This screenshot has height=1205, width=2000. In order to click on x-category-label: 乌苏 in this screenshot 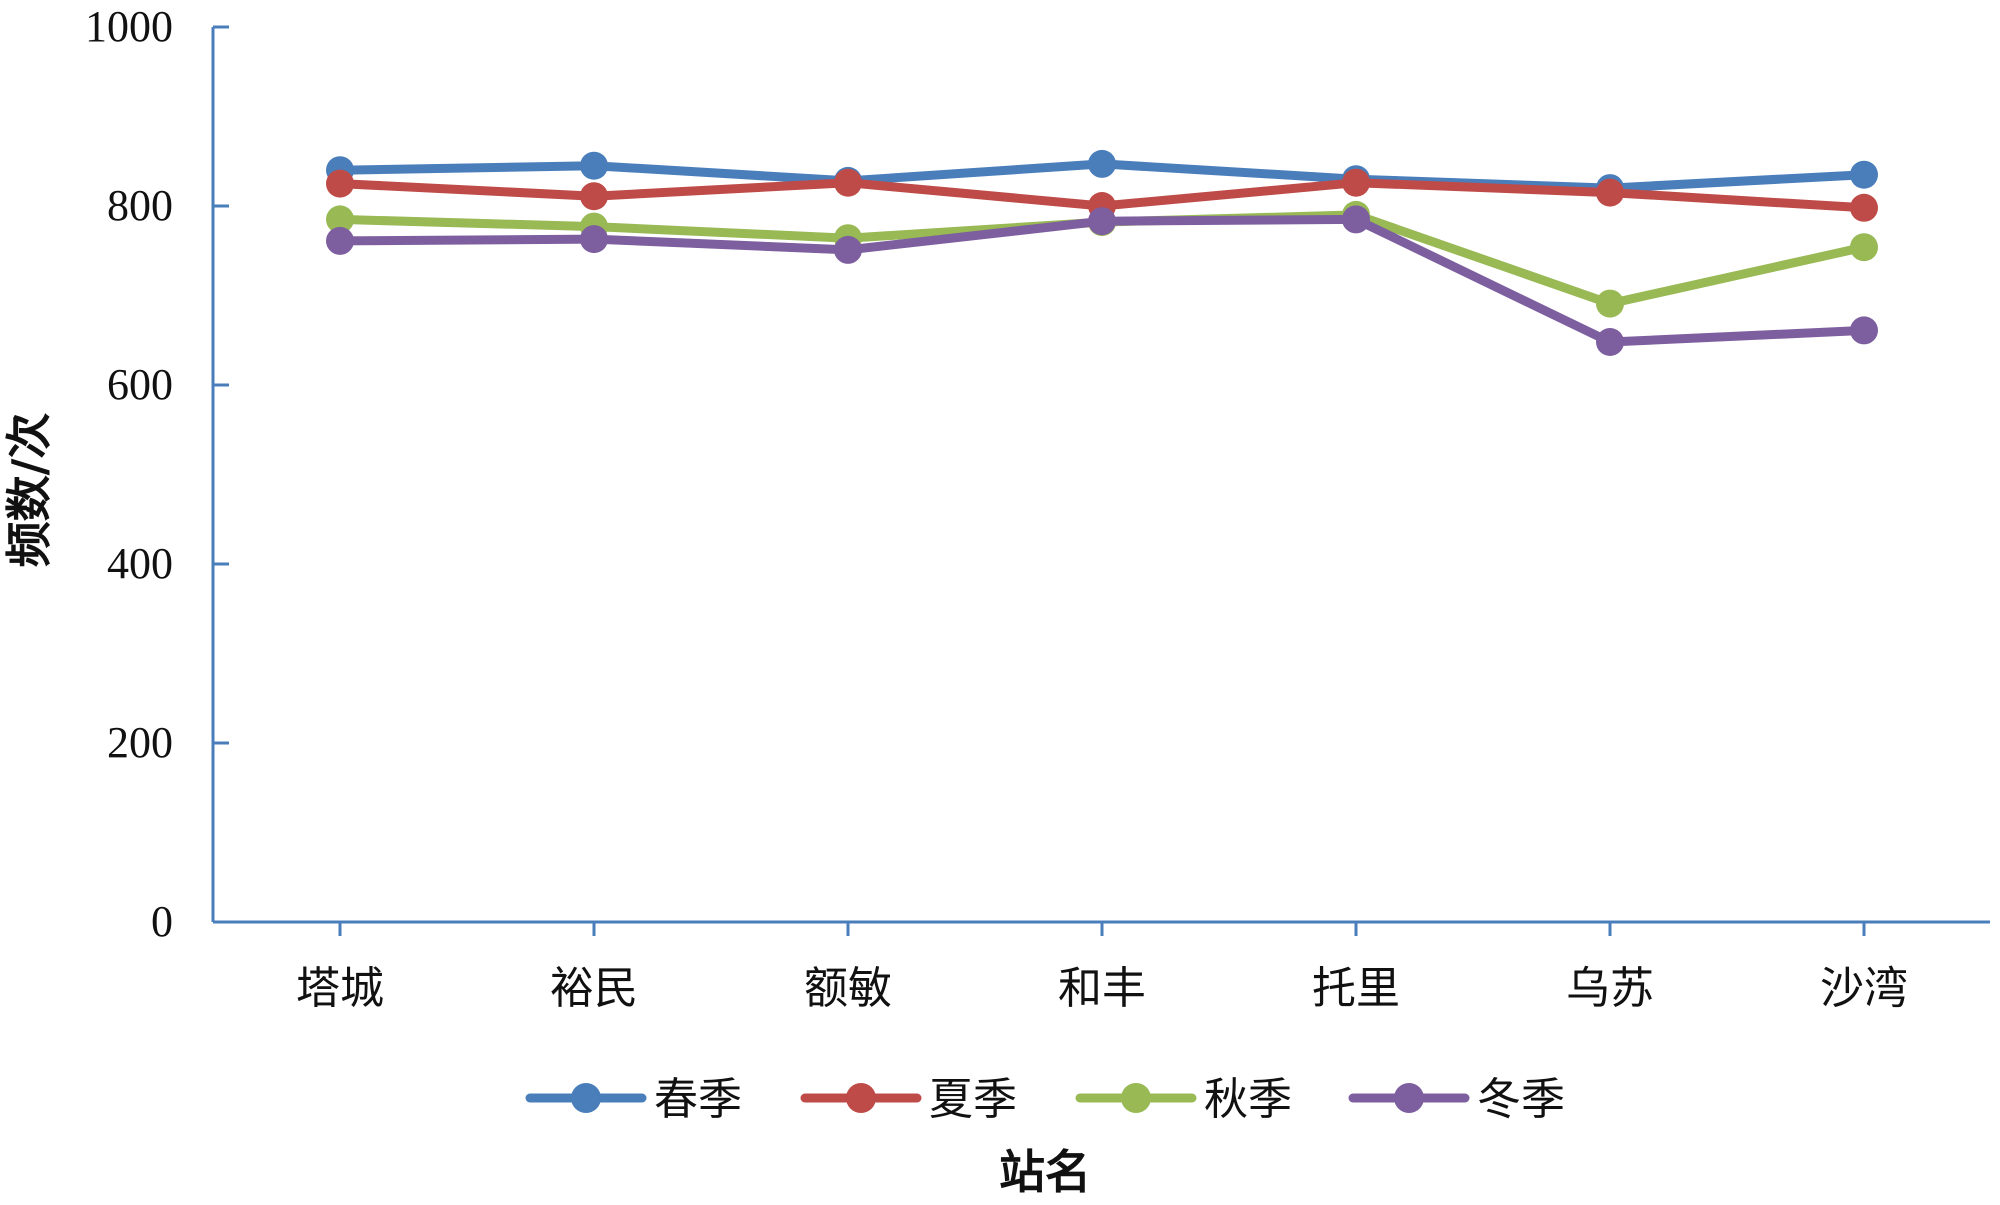, I will do `click(1610, 988)`.